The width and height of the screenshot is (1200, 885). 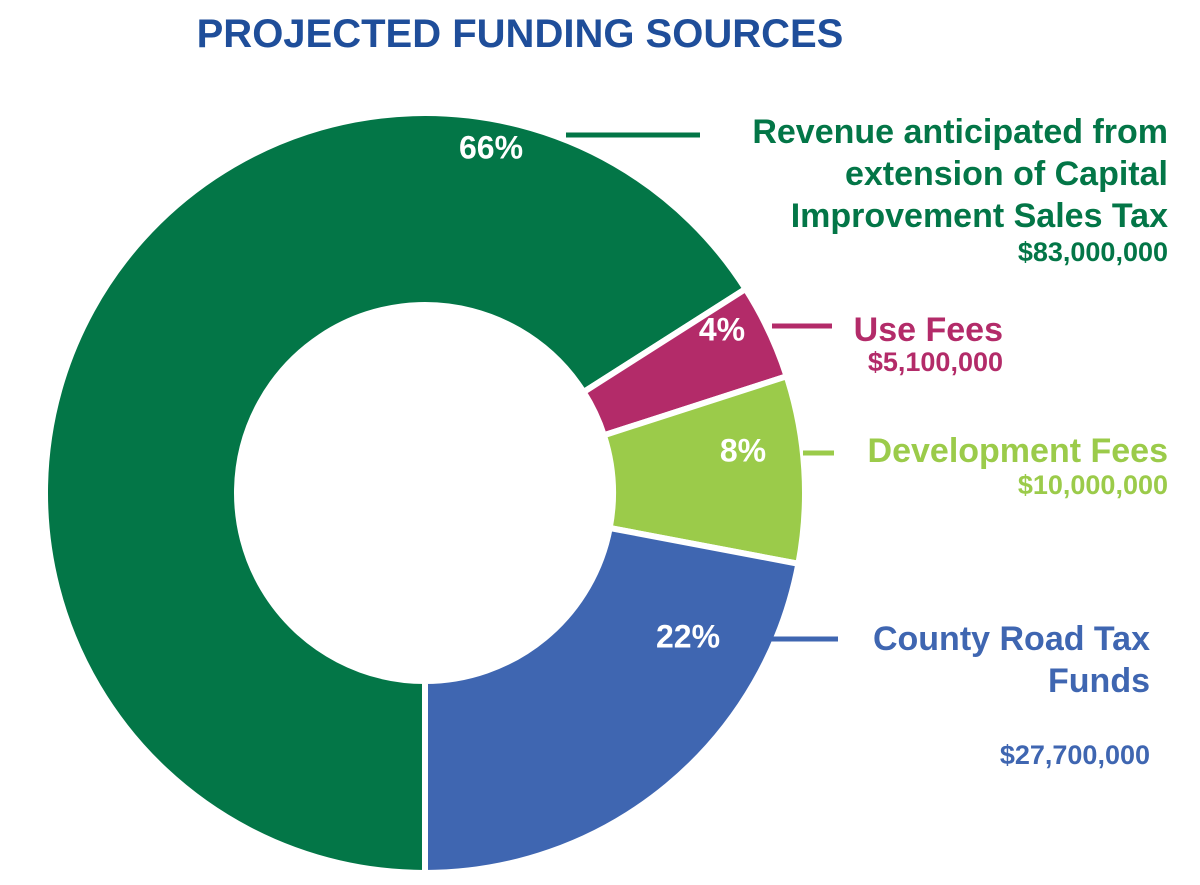 What do you see at coordinates (702, 387) in the screenshot?
I see `leader-lines` at bounding box center [702, 387].